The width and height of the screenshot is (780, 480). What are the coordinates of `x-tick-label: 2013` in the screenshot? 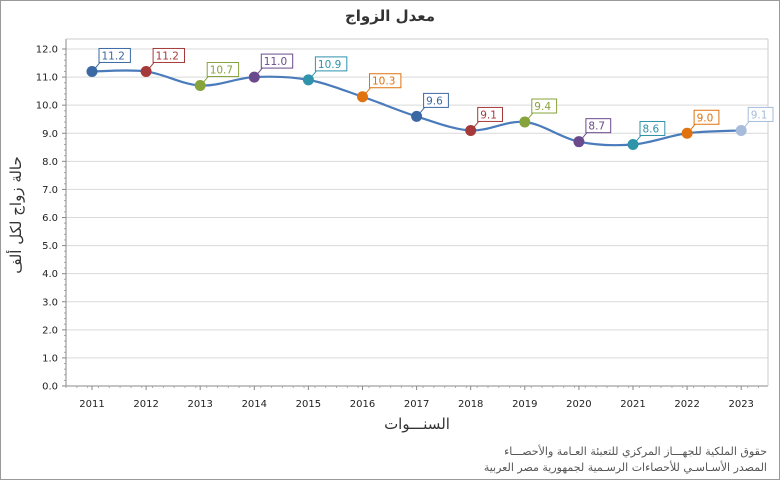 It's located at (199, 404).